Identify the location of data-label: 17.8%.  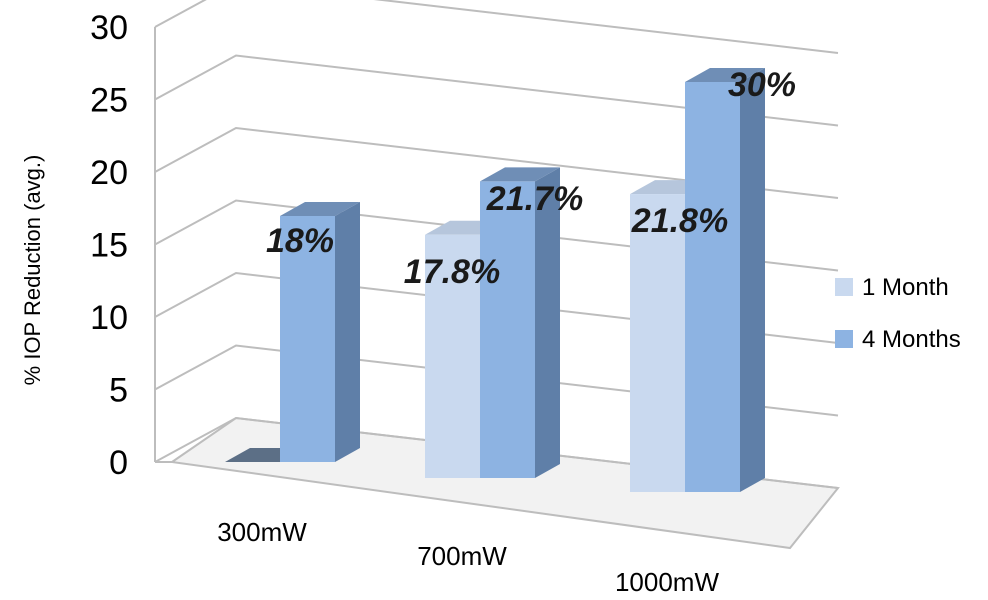
(452, 272).